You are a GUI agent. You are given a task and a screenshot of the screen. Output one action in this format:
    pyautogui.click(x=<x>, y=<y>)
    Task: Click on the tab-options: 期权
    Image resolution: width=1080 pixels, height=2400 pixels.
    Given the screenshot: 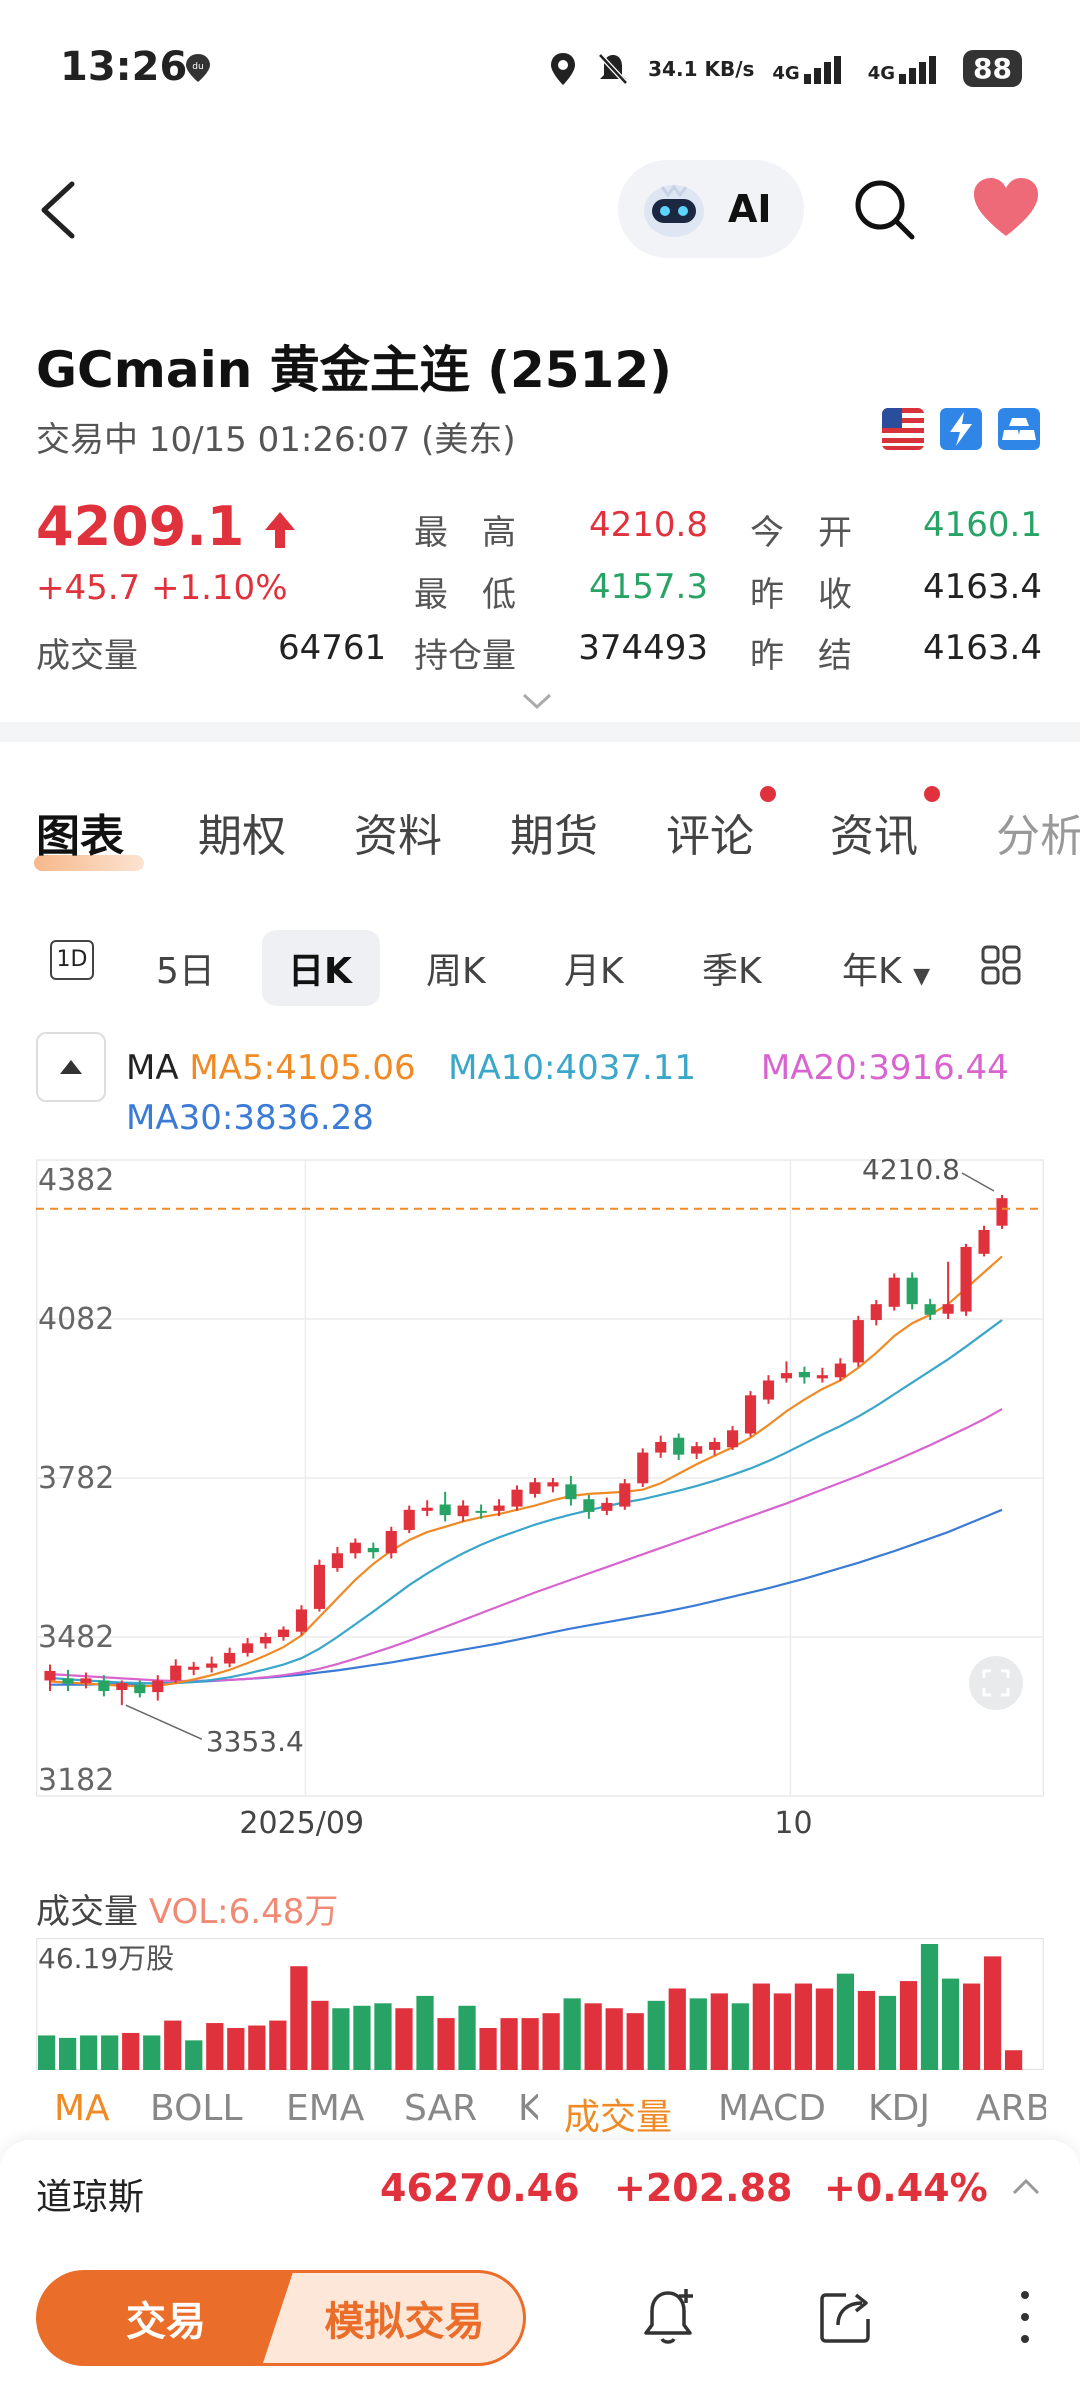 What is the action you would take?
    pyautogui.click(x=242, y=836)
    